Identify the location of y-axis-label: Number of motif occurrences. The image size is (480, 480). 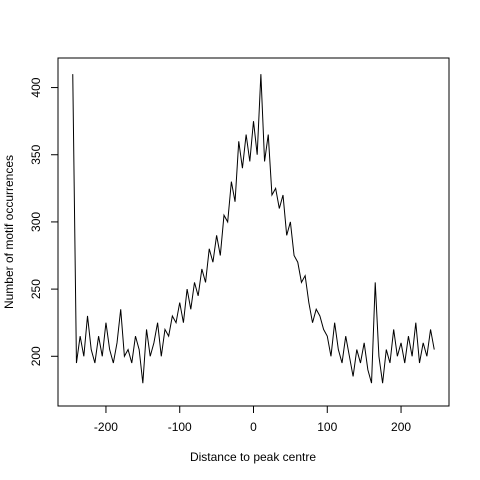
(9, 232).